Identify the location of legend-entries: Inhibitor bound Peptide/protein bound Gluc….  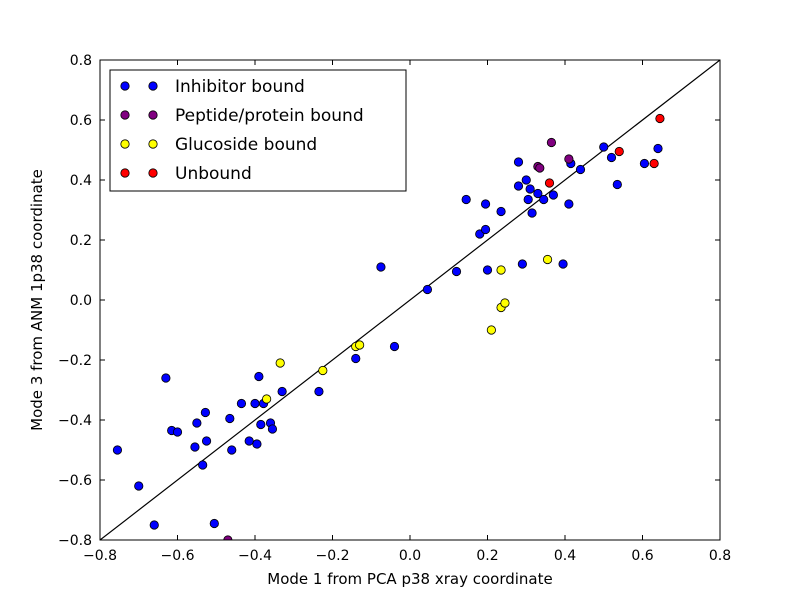
(242, 130).